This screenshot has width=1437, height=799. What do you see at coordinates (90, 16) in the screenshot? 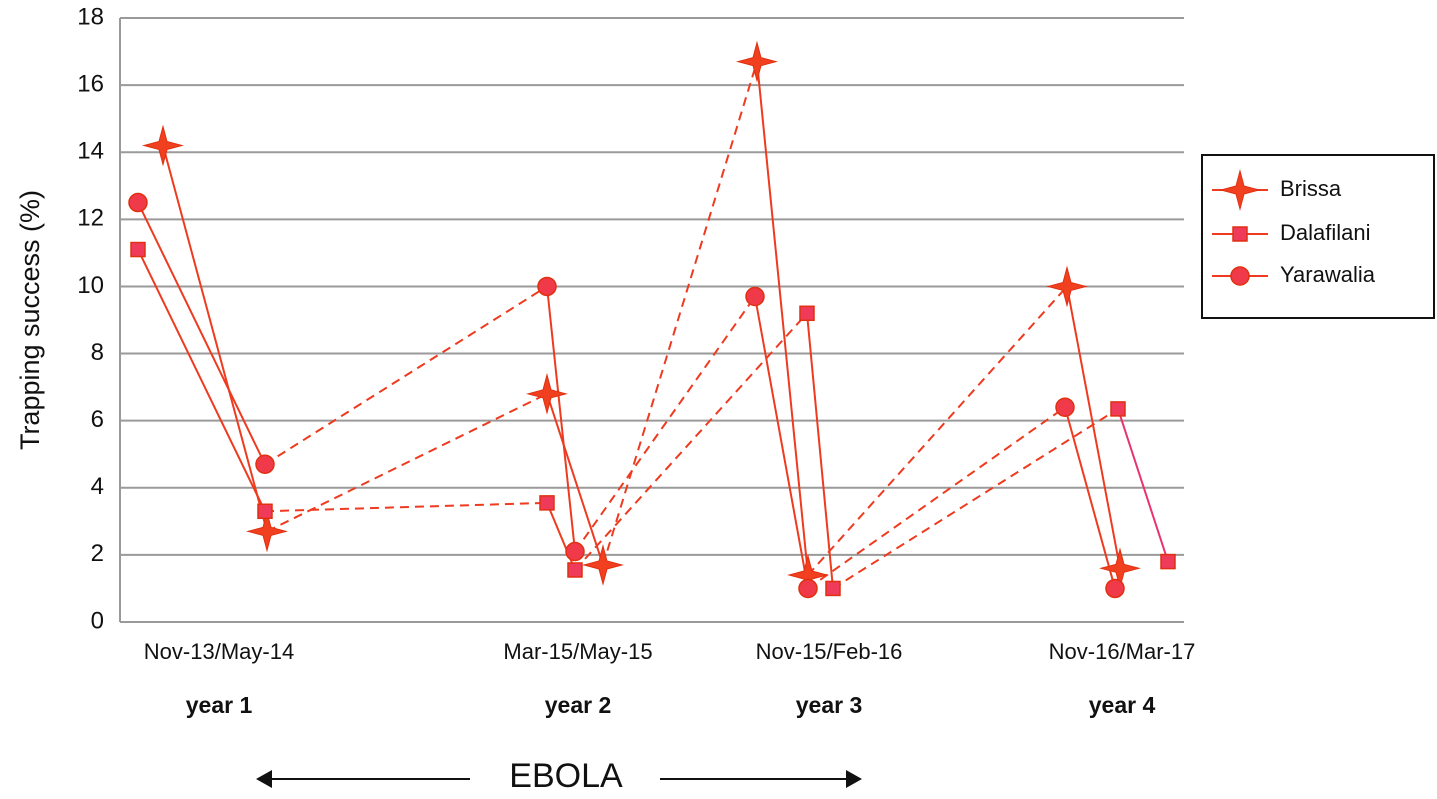
I see `y-tick-label: 18` at bounding box center [90, 16].